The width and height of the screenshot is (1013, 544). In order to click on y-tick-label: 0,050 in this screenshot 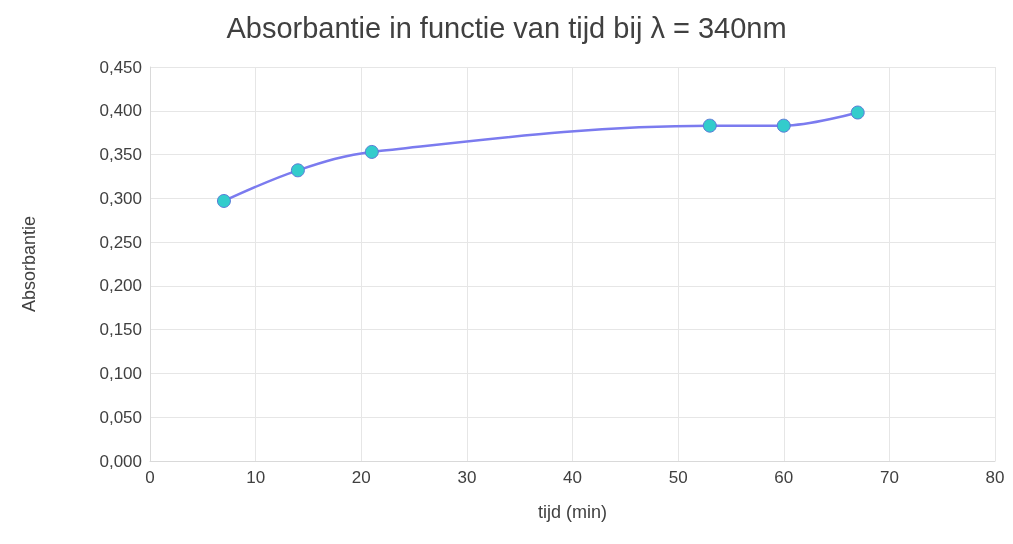, I will do `click(120, 417)`.